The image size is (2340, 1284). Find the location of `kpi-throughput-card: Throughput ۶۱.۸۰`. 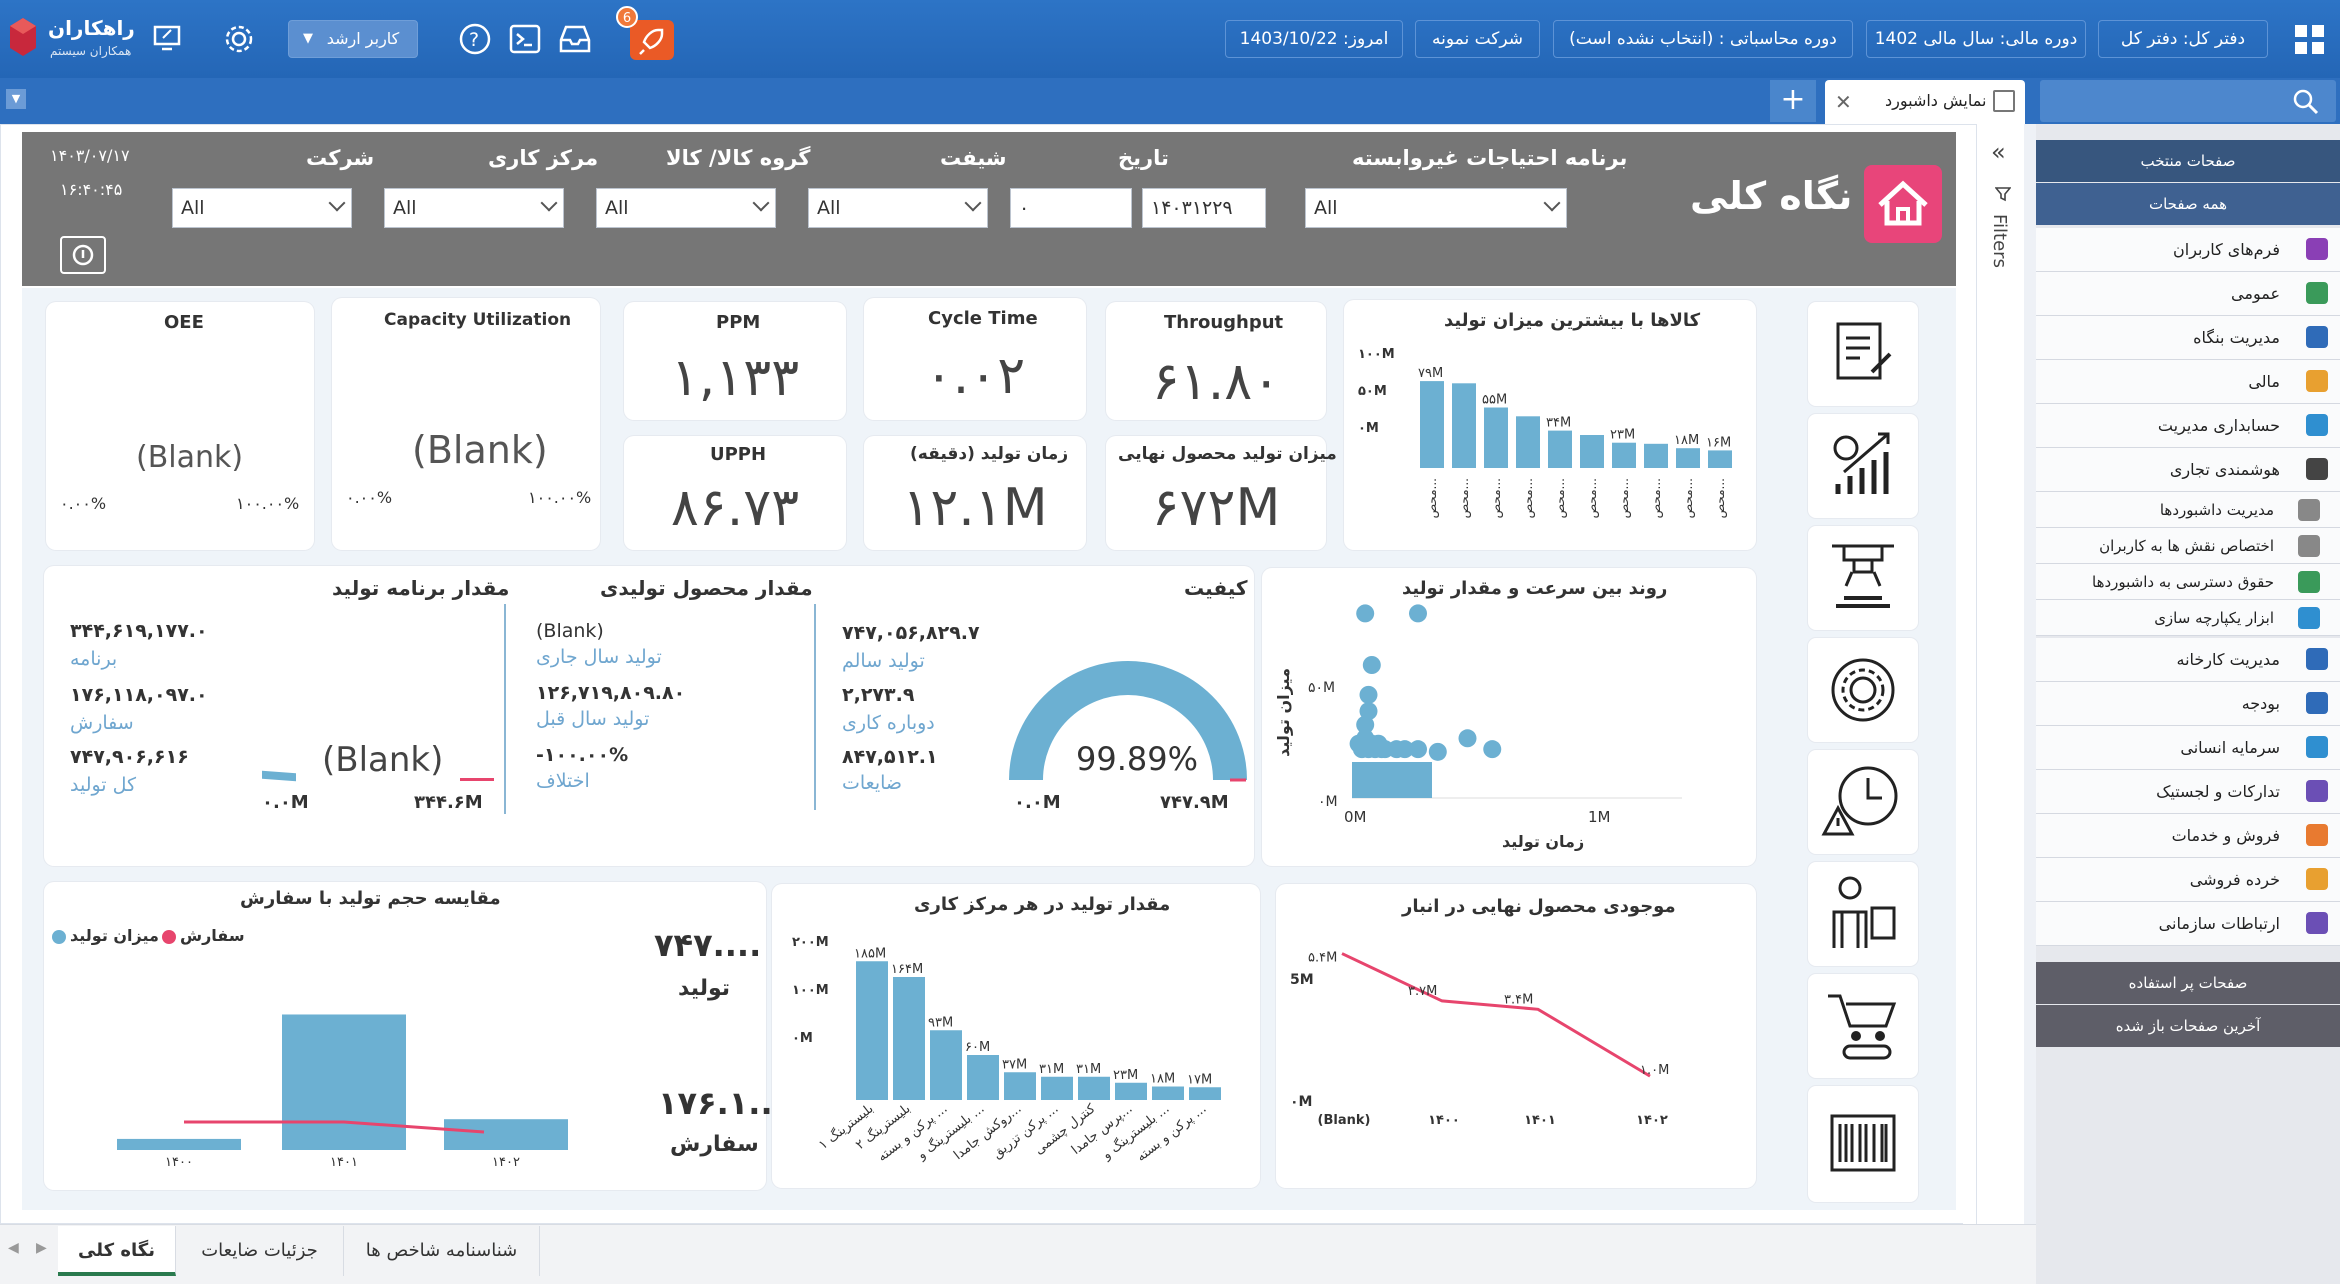

kpi-throughput-card: Throughput ۶۱.۸۰ is located at coordinates (1216, 361).